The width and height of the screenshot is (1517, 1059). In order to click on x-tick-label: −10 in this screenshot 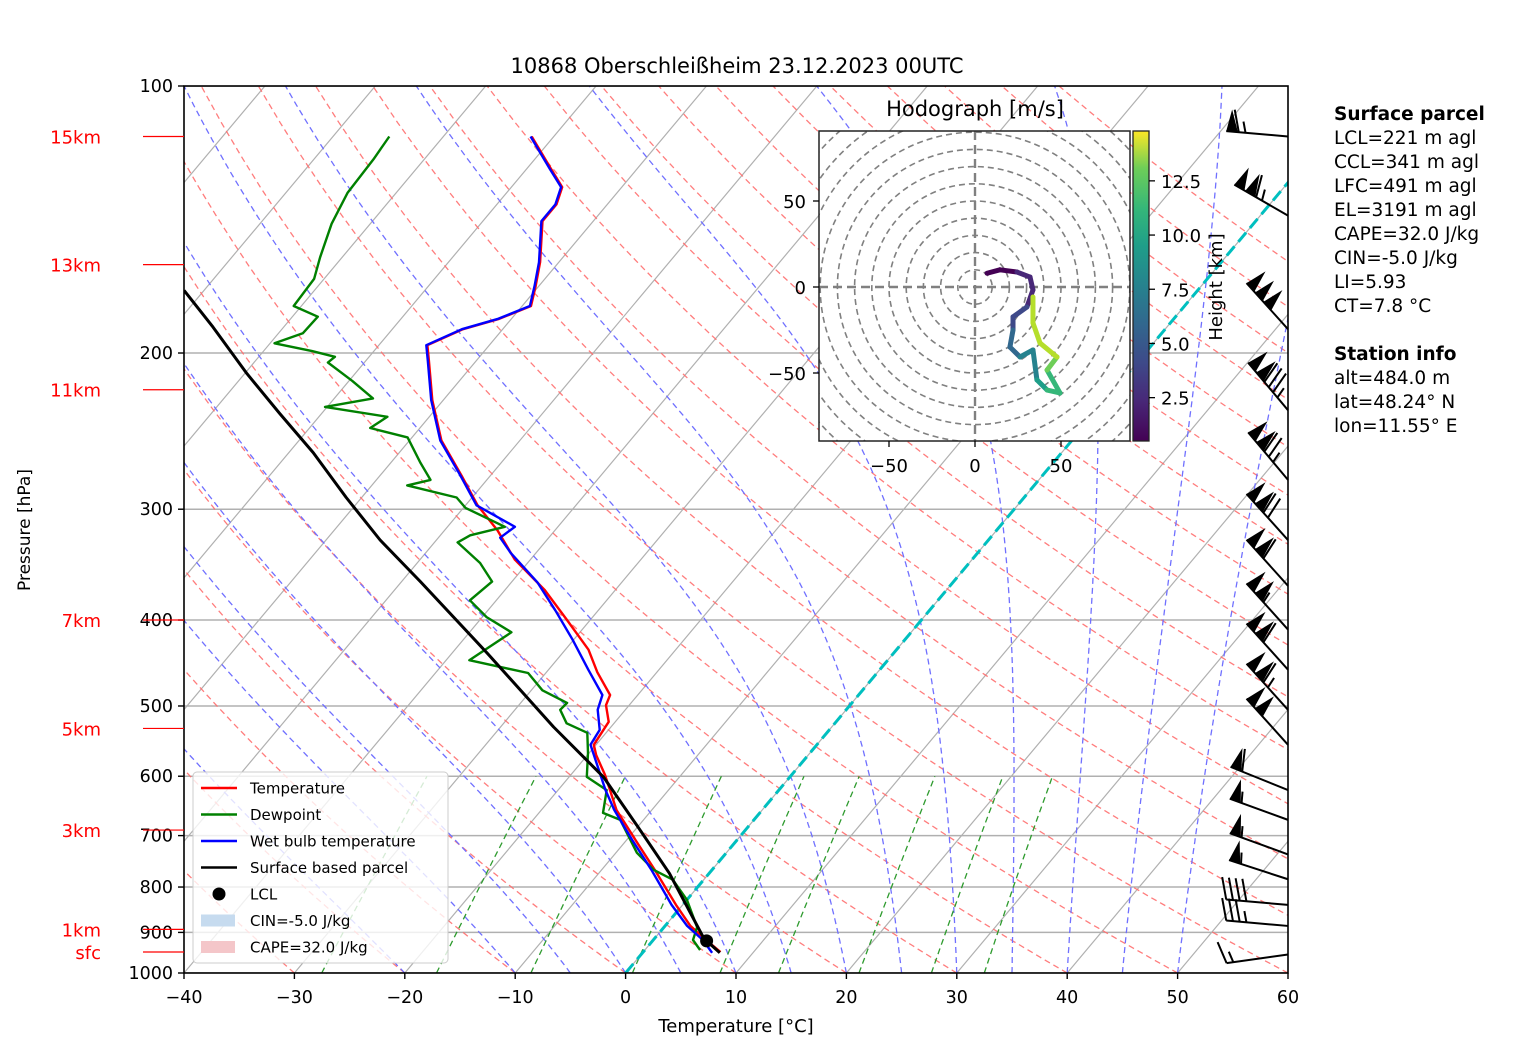, I will do `click(515, 998)`.